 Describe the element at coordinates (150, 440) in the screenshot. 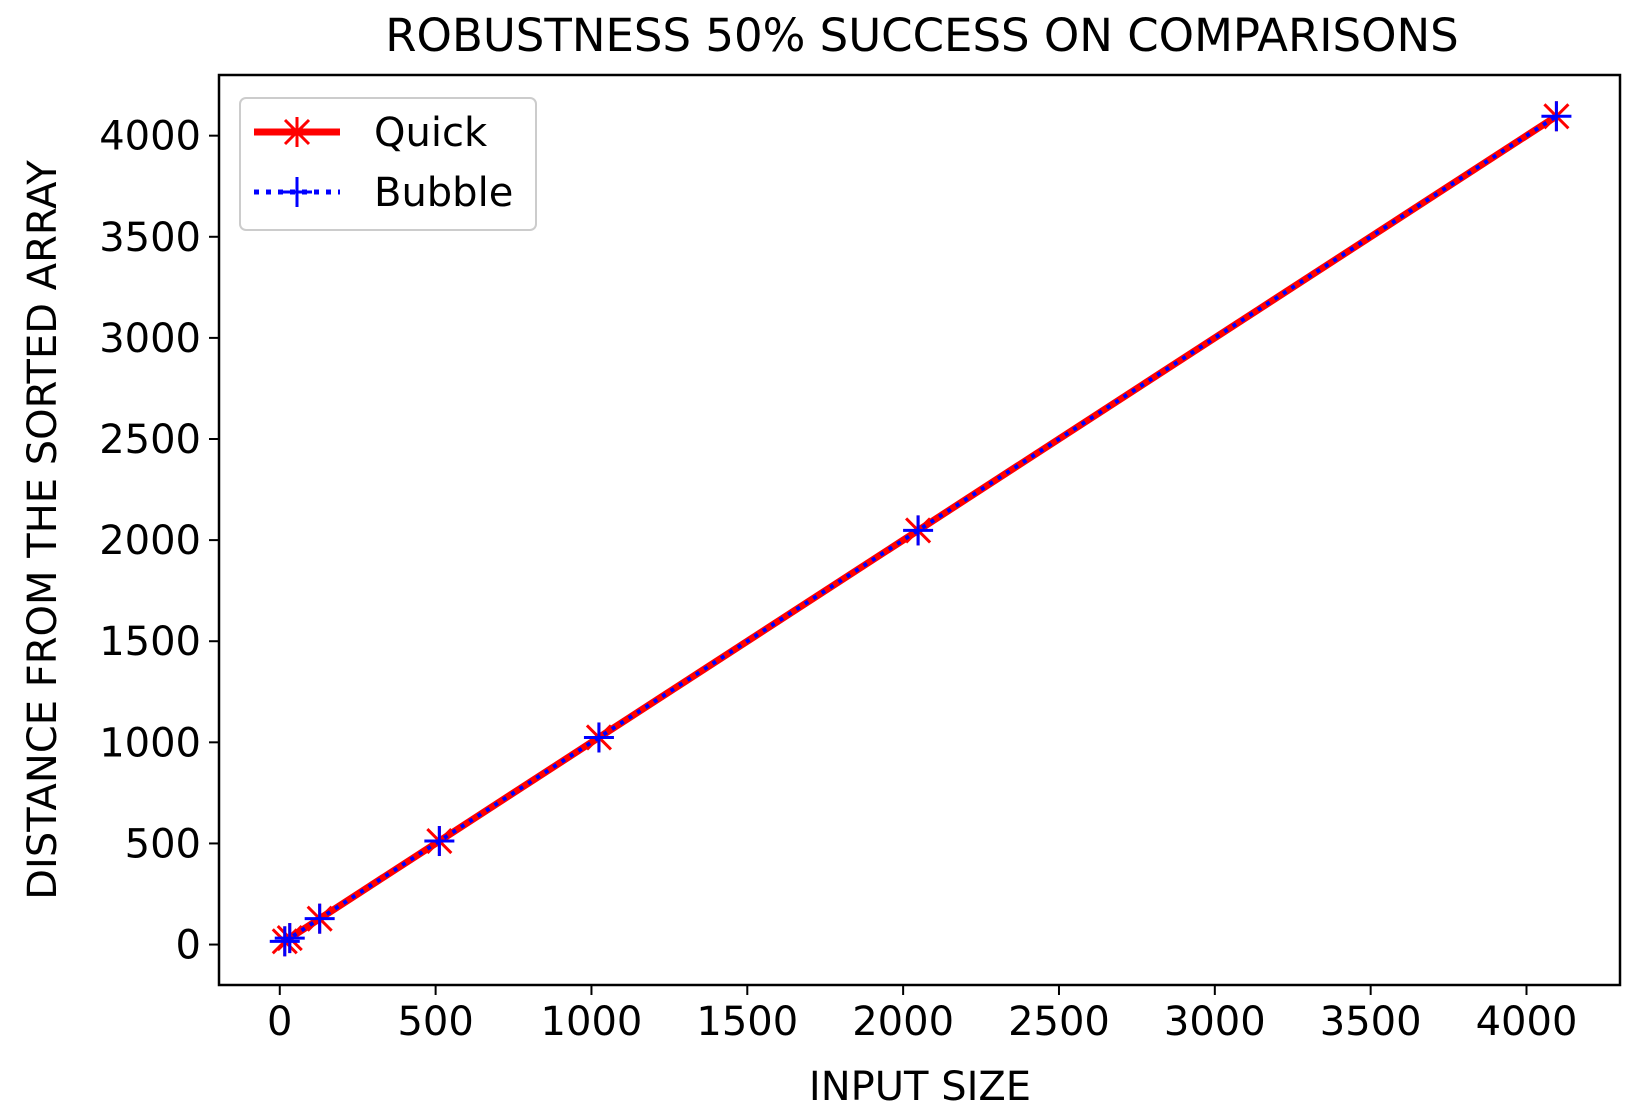

I see `y-tick-label: 2500` at that location.